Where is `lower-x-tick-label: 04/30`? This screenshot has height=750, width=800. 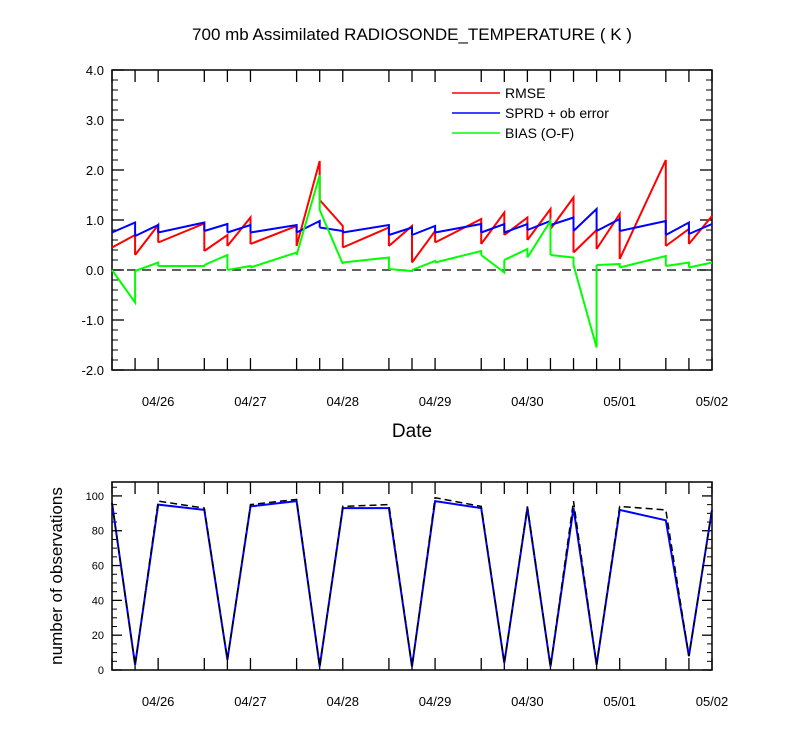
lower-x-tick-label: 04/30 is located at coordinates (527, 701).